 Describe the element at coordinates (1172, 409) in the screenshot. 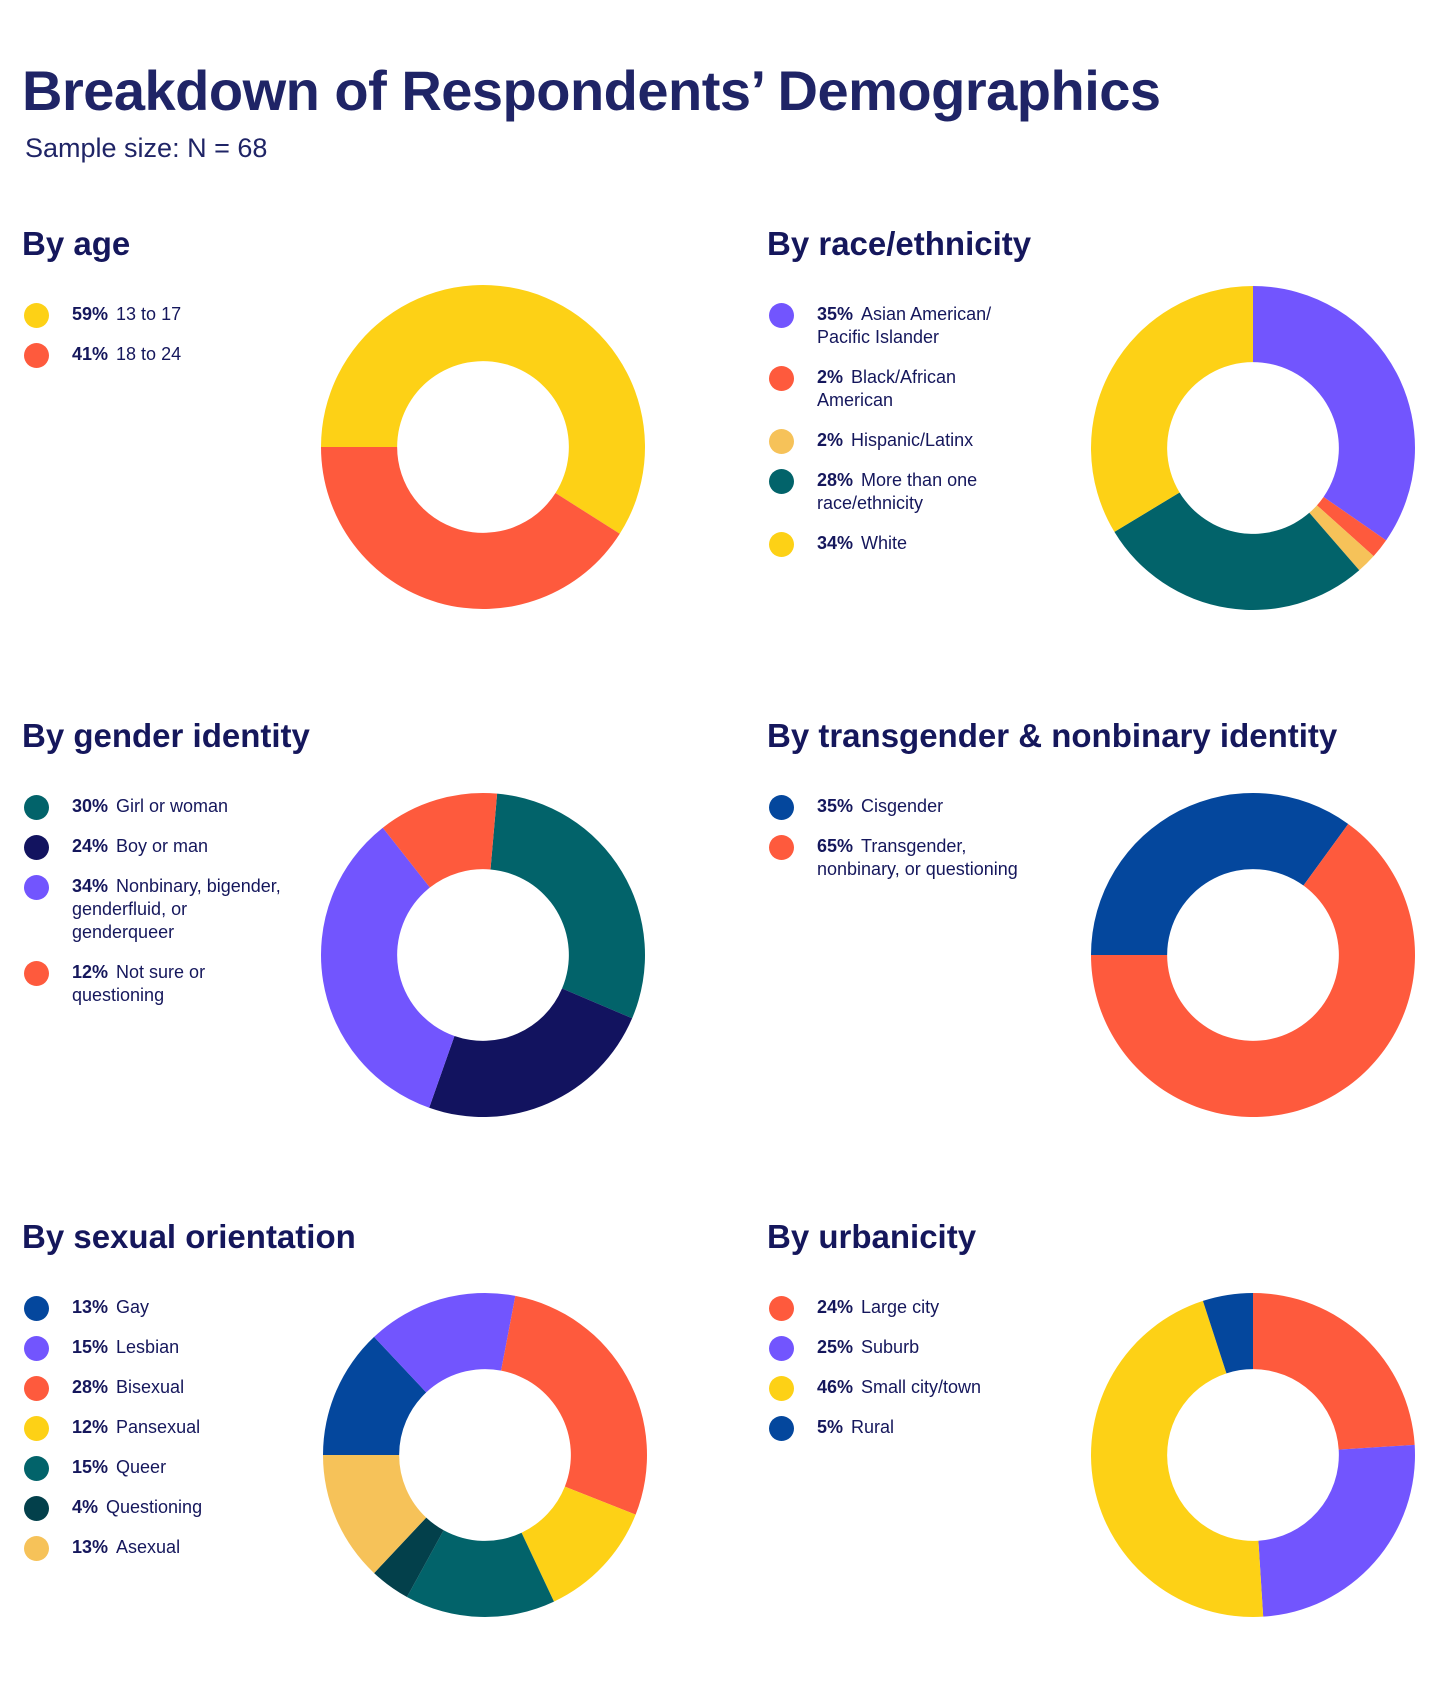

I see `slice-white` at that location.